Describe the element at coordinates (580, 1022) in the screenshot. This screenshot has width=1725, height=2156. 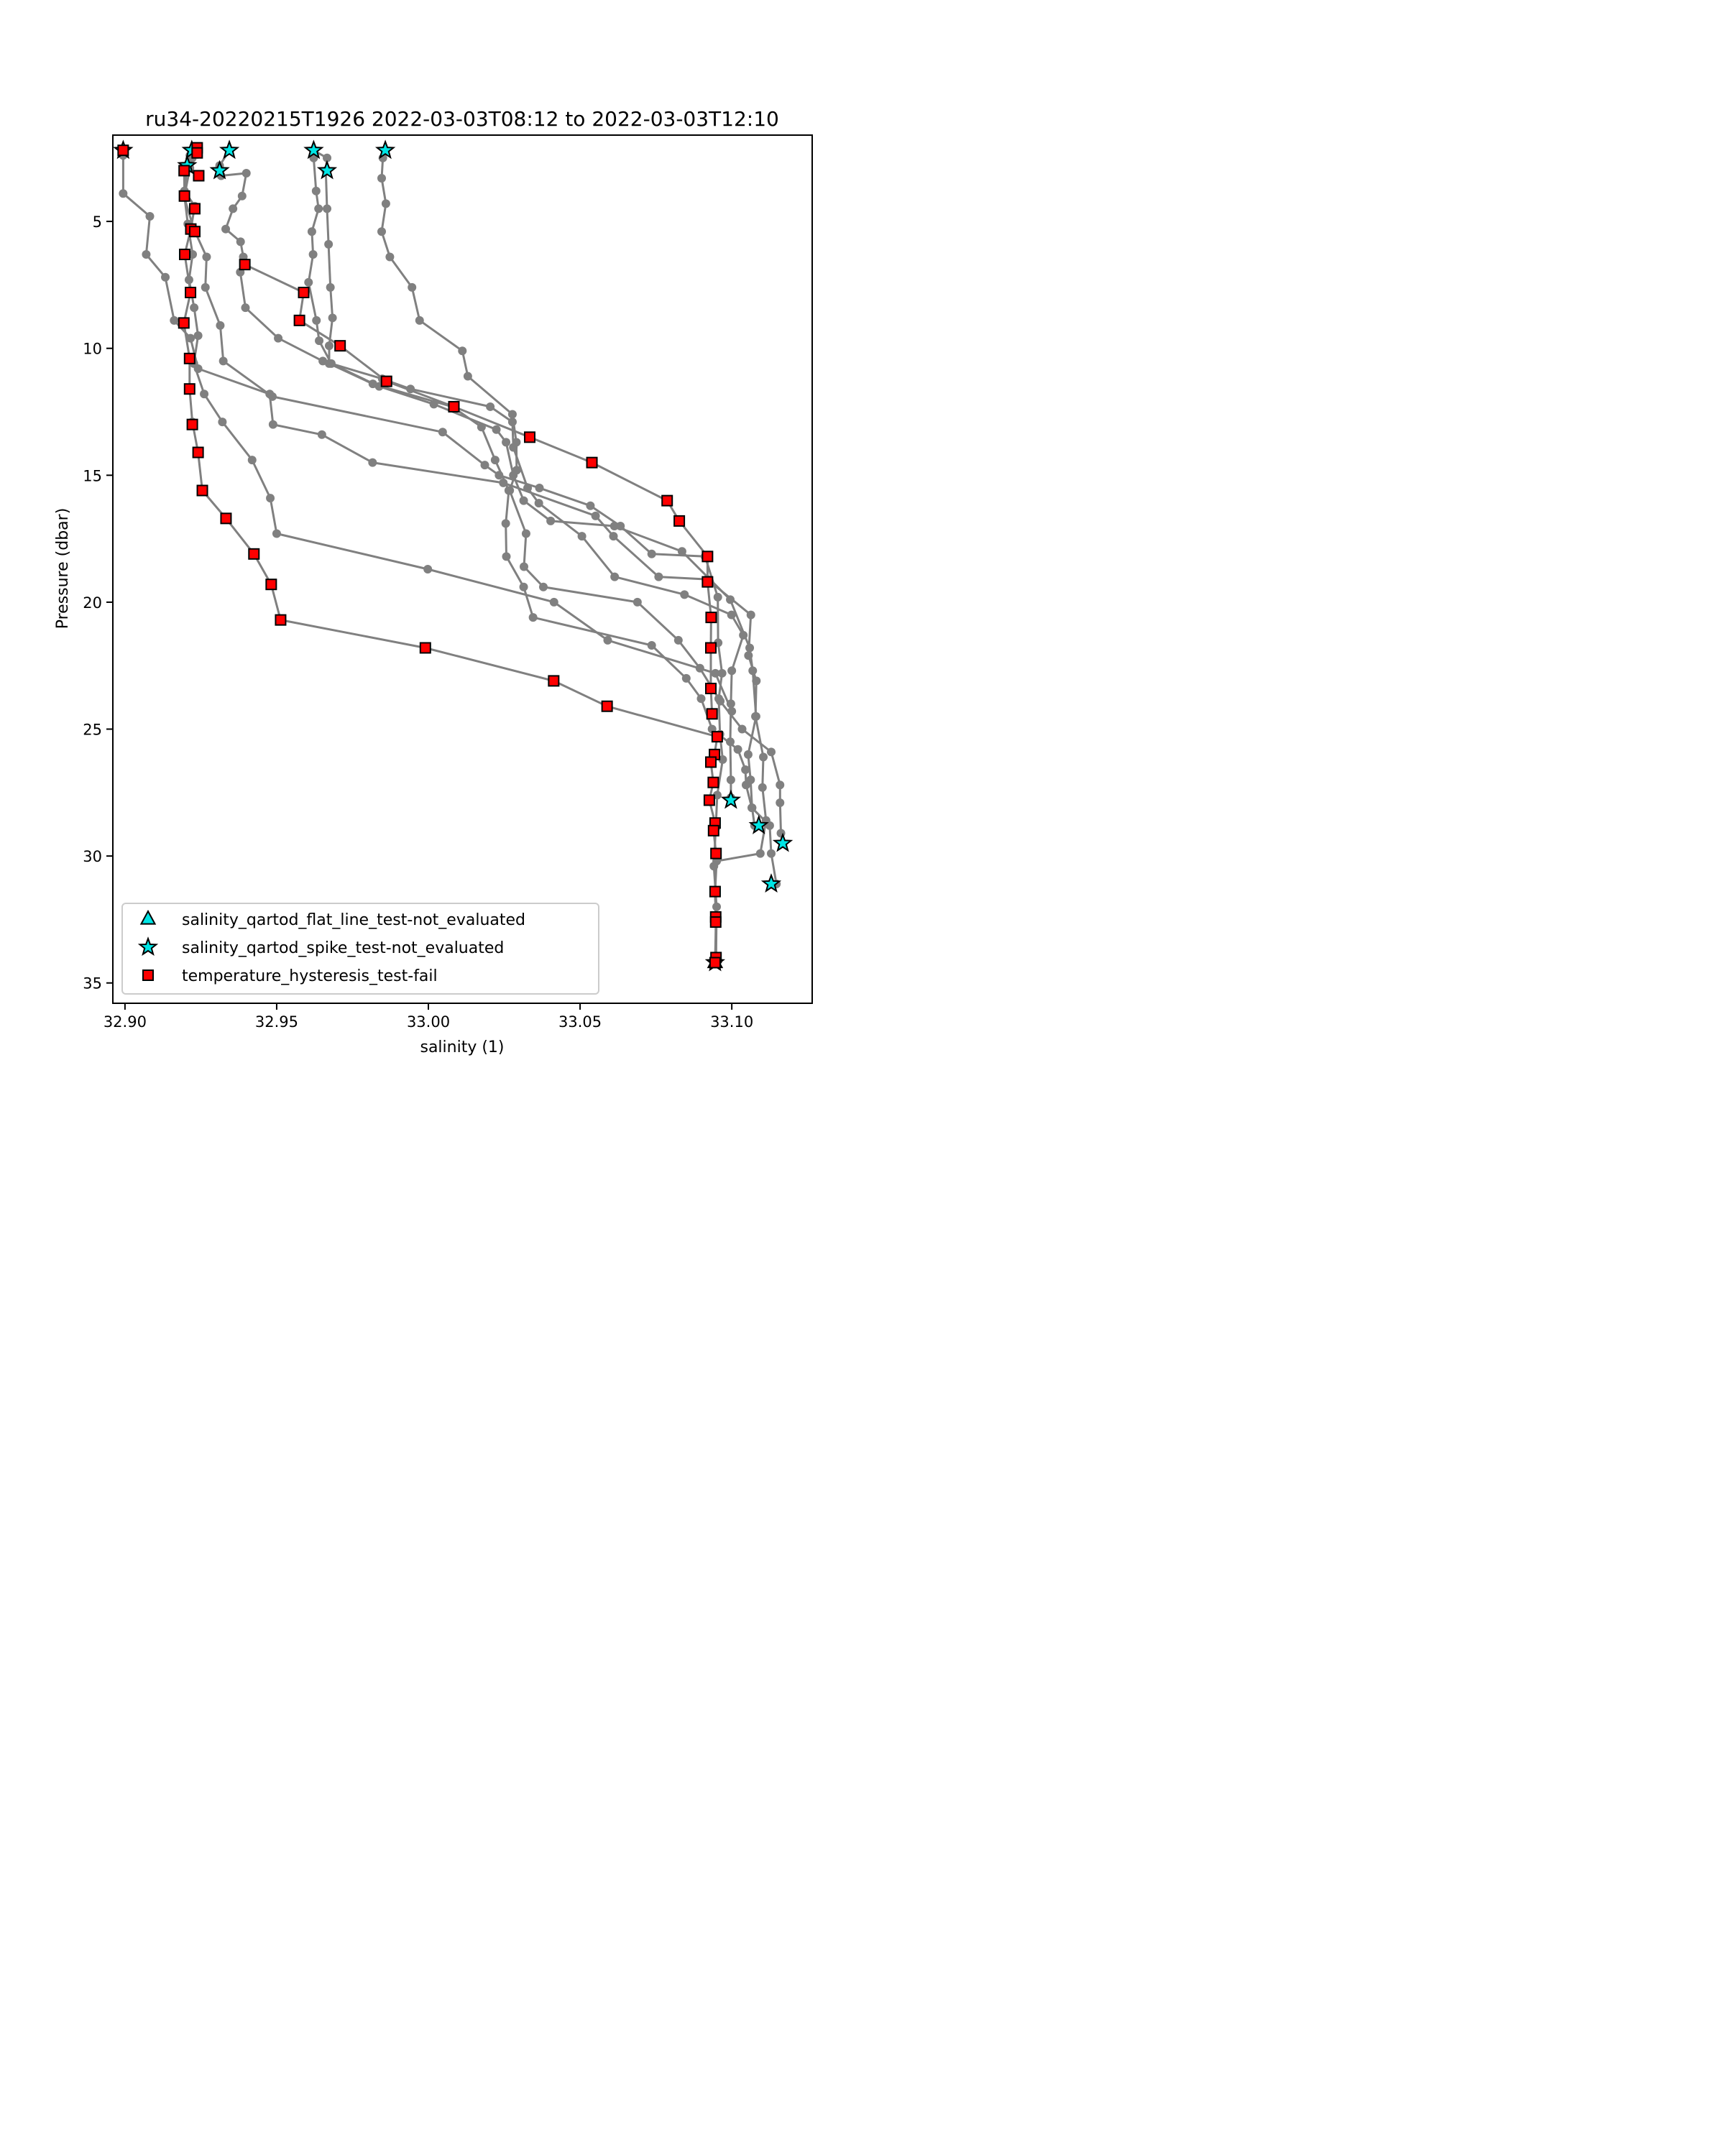
I see `x-tick-label: 33.05` at that location.